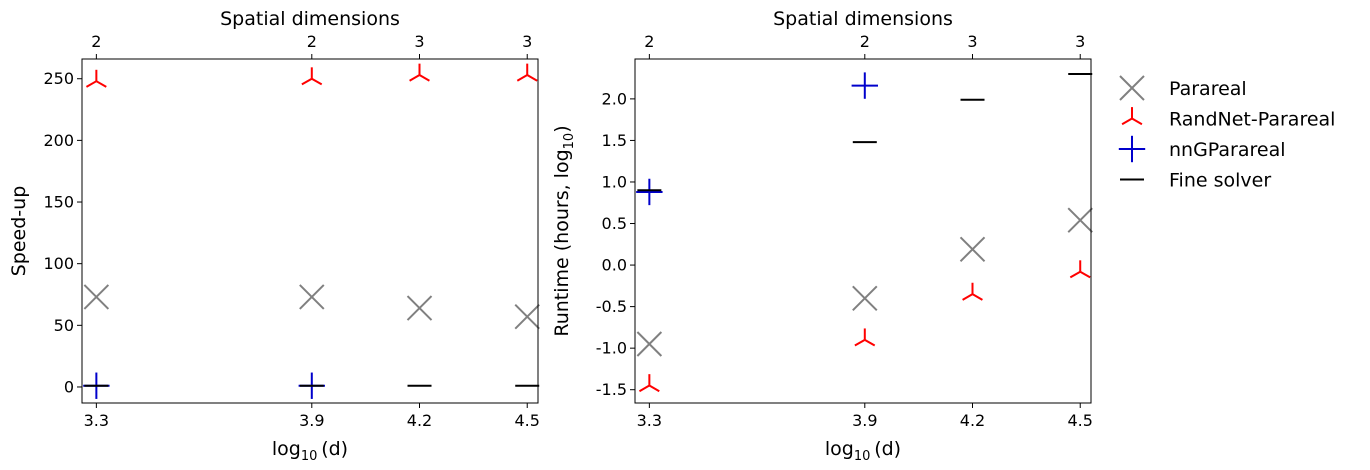 Image resolution: width=1370 pixels, height=470 pixels. Describe the element at coordinates (64, 325) in the screenshot. I see `y-tick-label: 50` at that location.